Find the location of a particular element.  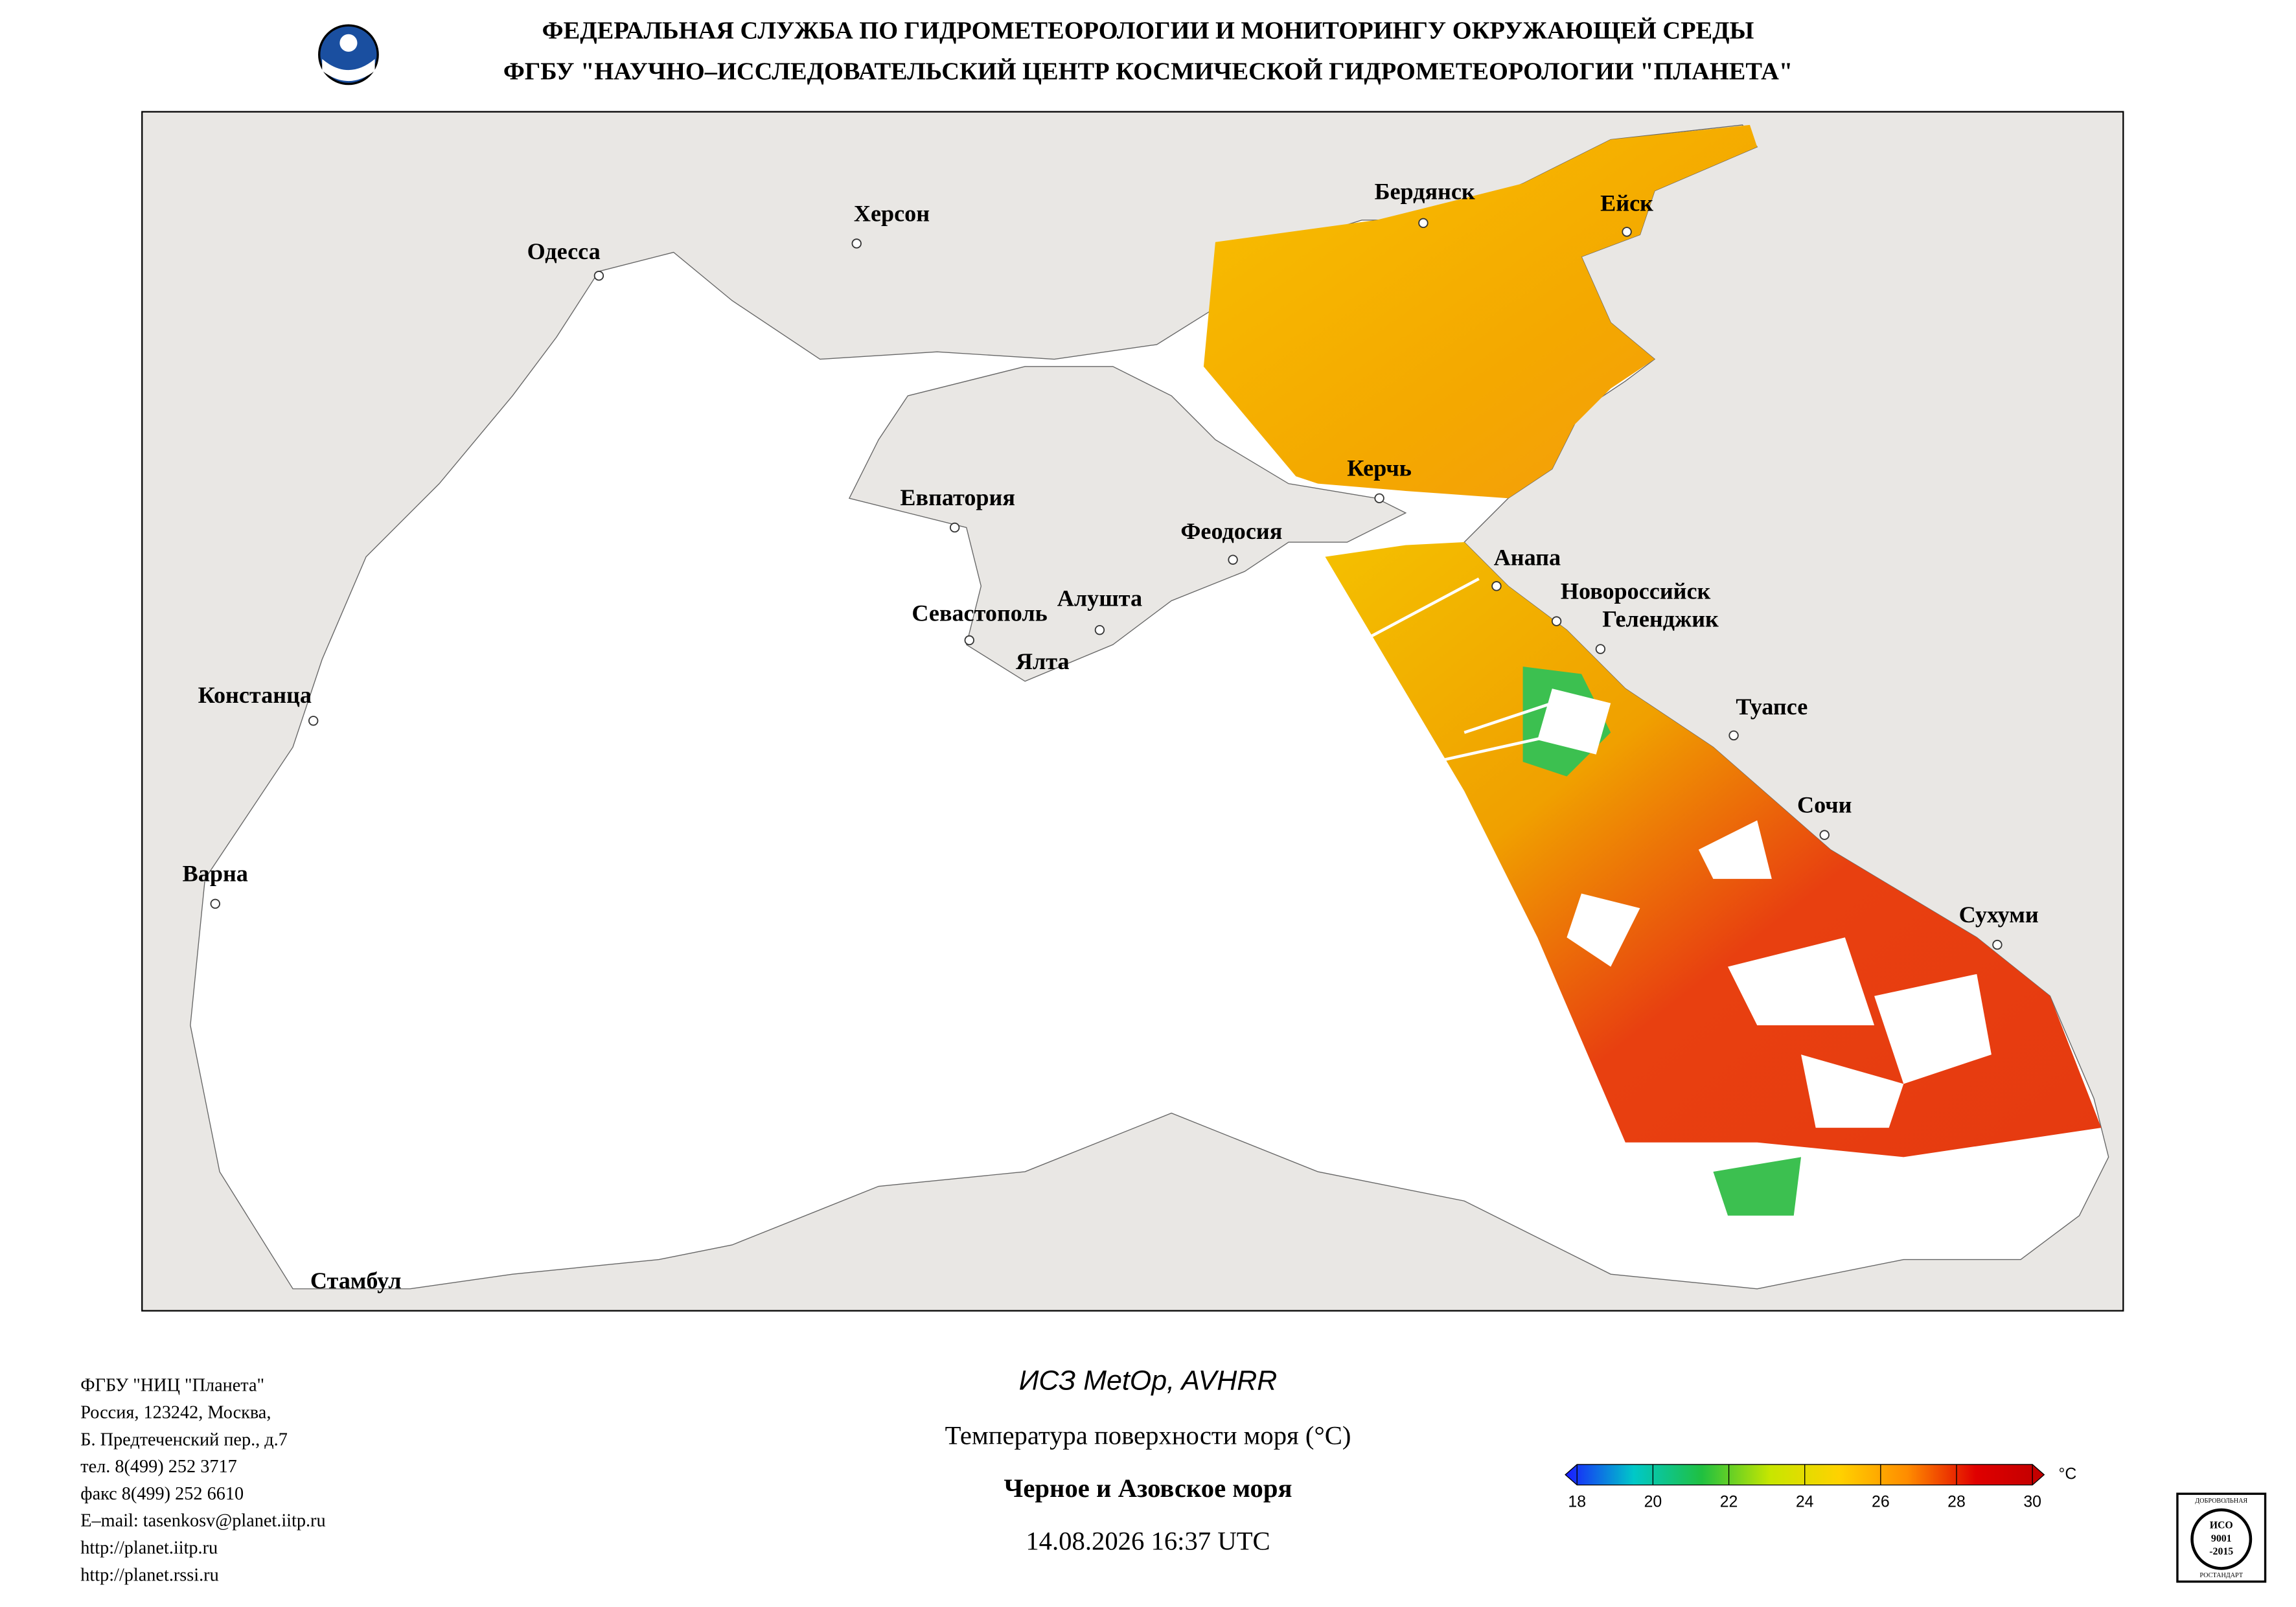

colorbar-label: 24 is located at coordinates (1805, 1501).